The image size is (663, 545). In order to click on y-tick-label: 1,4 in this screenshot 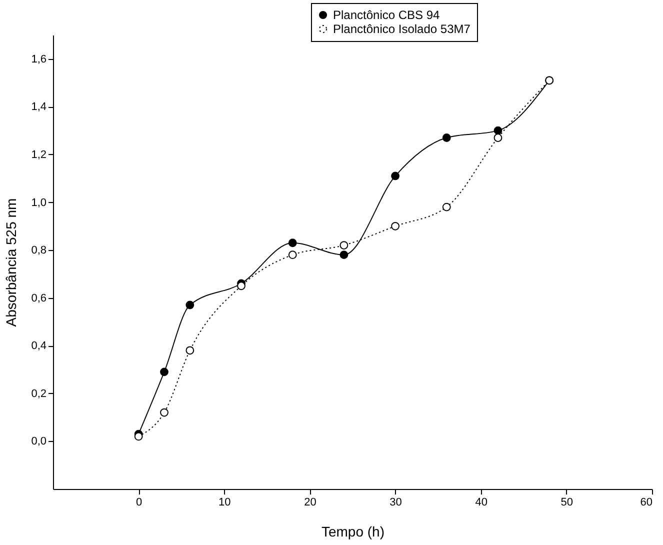, I will do `click(38, 107)`.